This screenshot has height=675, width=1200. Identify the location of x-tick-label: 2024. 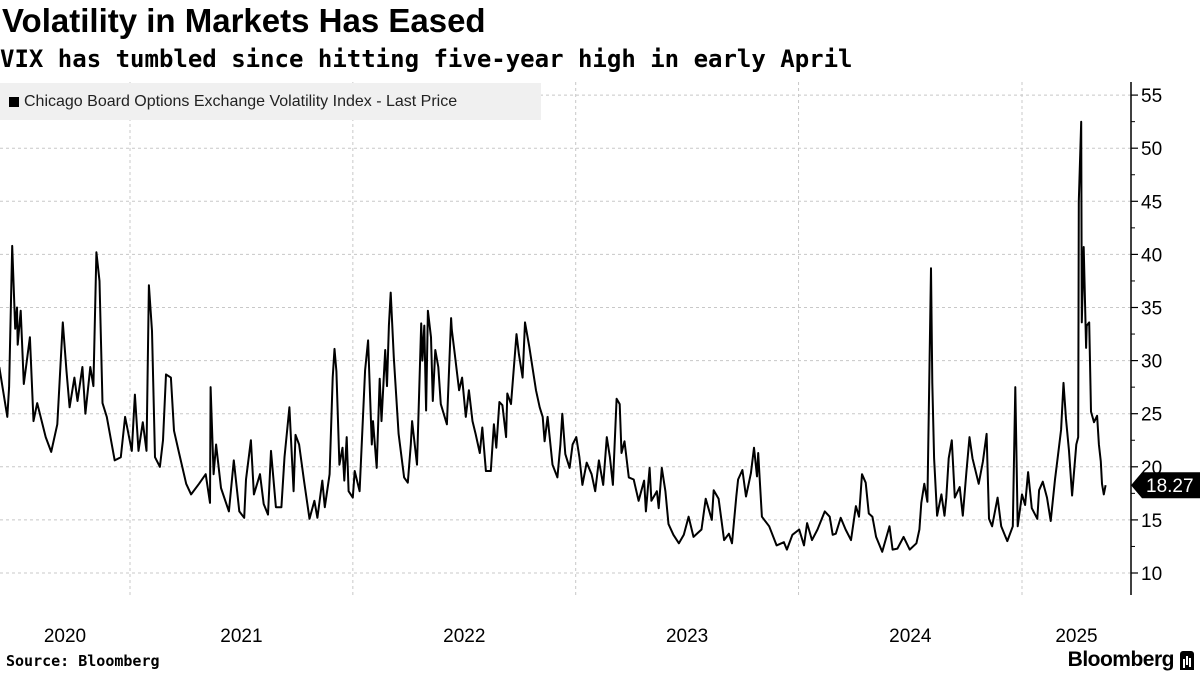
(910, 636).